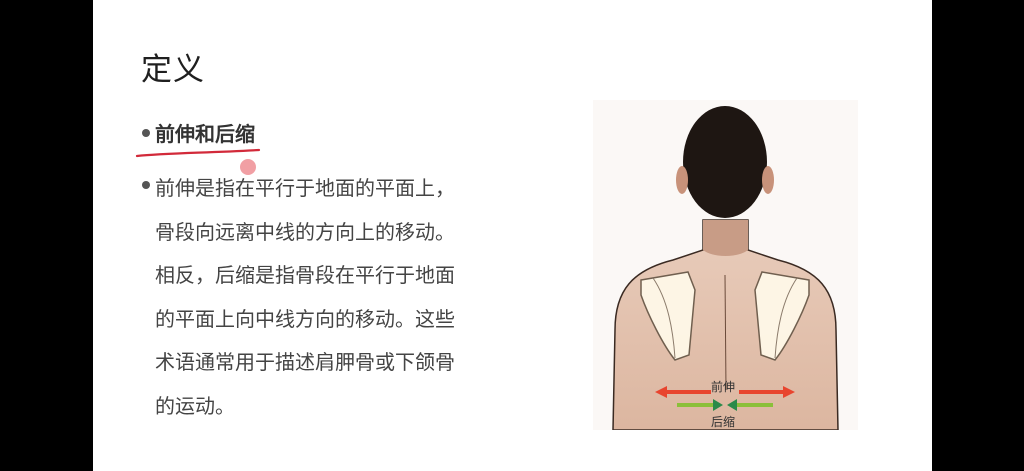 The width and height of the screenshot is (1024, 471). I want to click on protraction-label: 前伸, so click(723, 387).